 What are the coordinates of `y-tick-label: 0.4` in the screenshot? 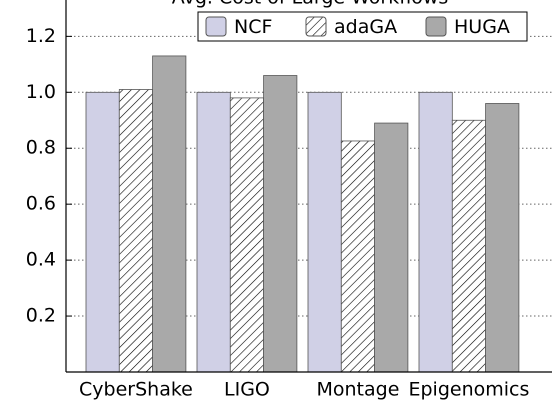 It's located at (41, 260).